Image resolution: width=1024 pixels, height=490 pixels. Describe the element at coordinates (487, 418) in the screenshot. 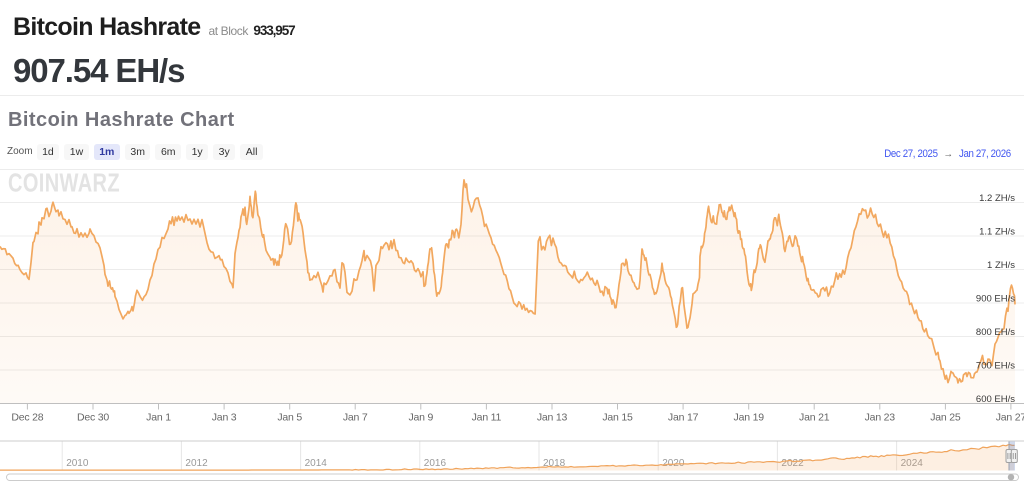

I see `svg-text: Jan 11` at that location.